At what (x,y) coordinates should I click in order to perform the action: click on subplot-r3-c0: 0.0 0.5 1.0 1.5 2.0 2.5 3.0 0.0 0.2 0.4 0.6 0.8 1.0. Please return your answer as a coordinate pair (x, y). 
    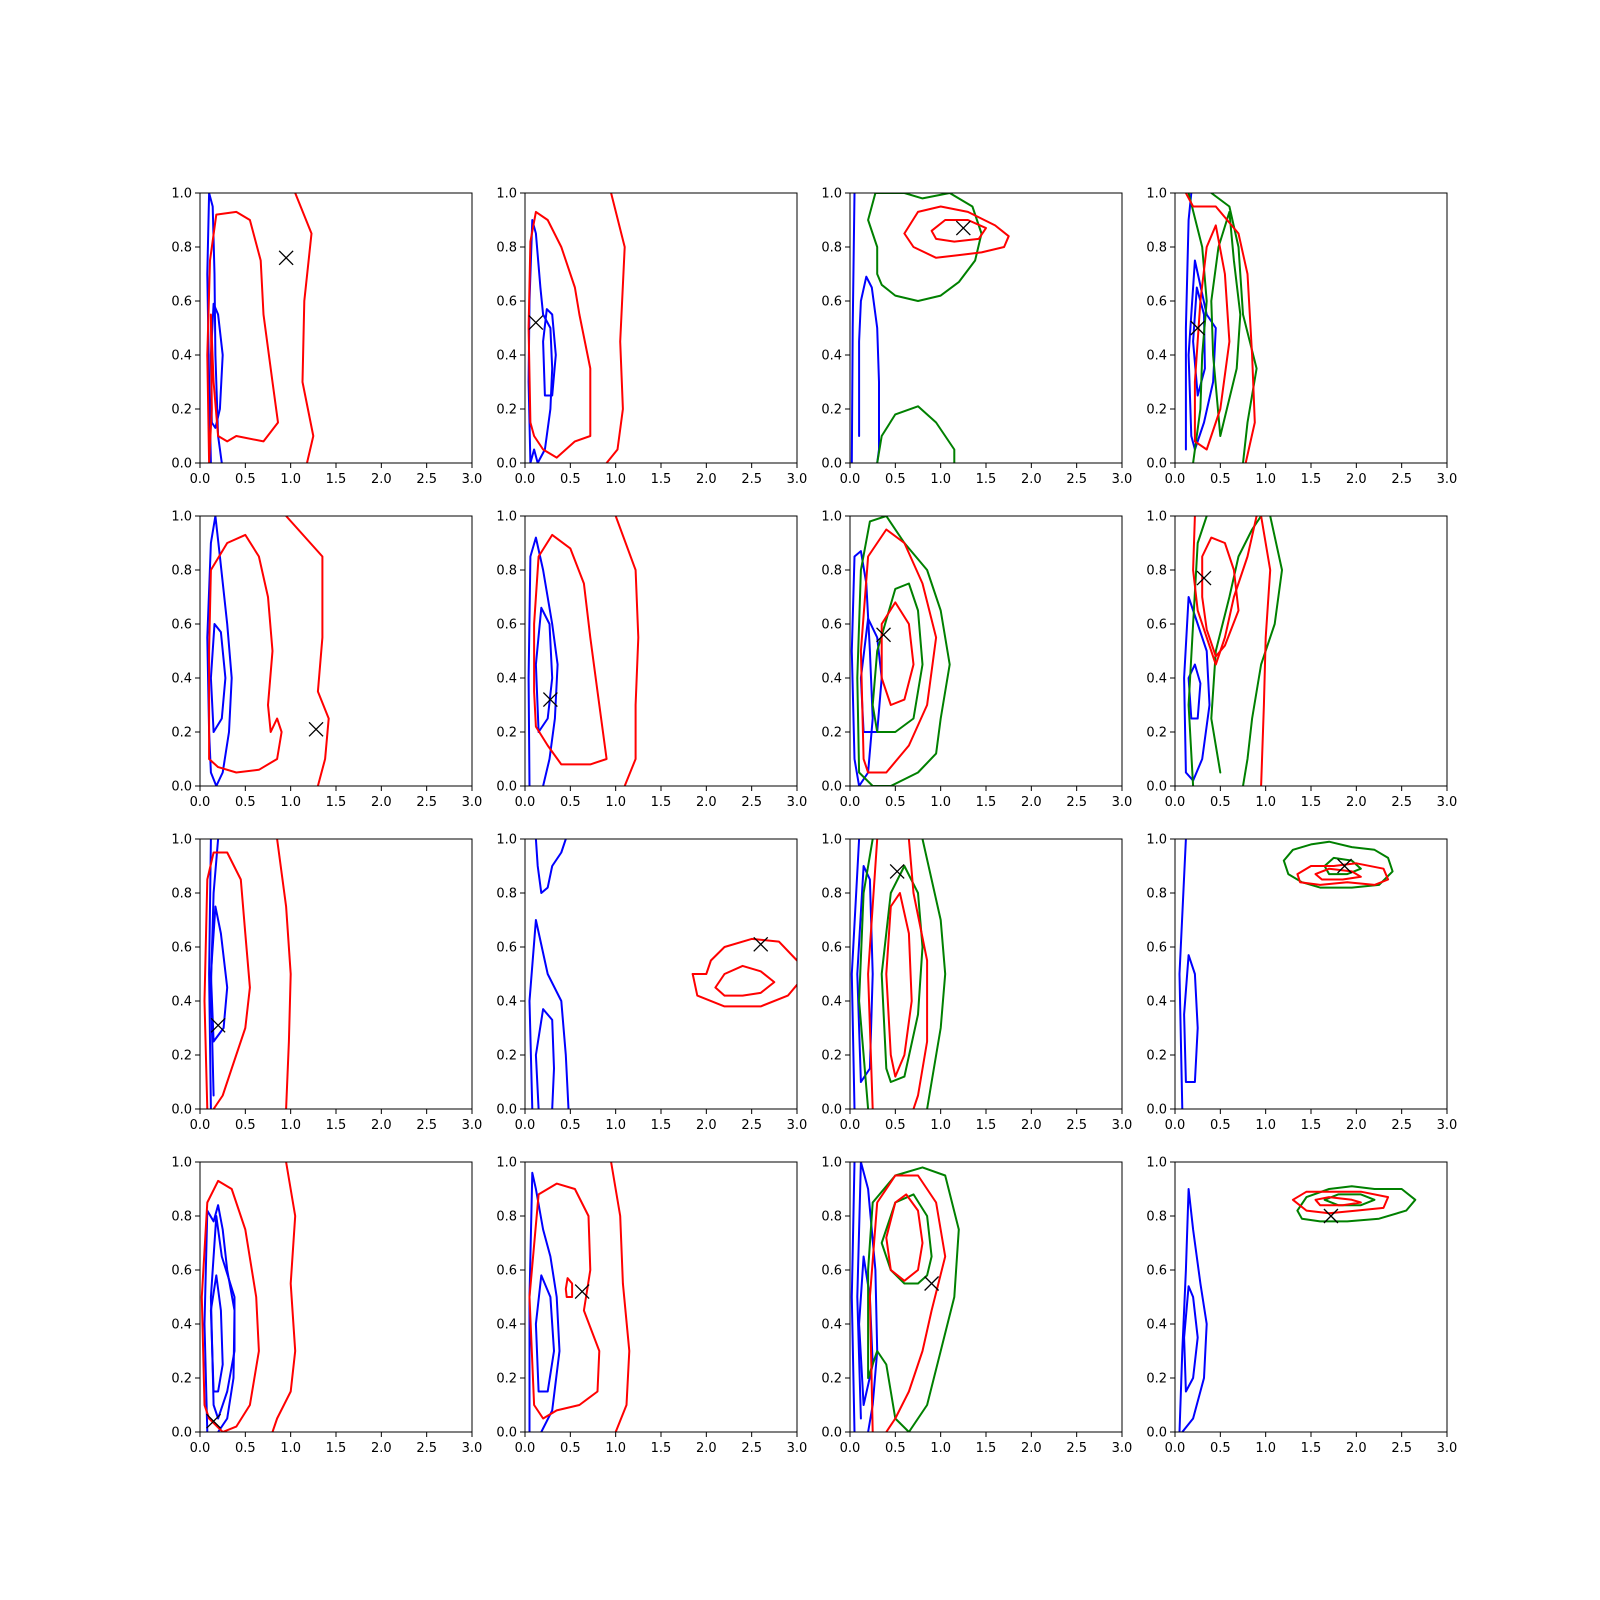
    Looking at the image, I should click on (326, 1306).